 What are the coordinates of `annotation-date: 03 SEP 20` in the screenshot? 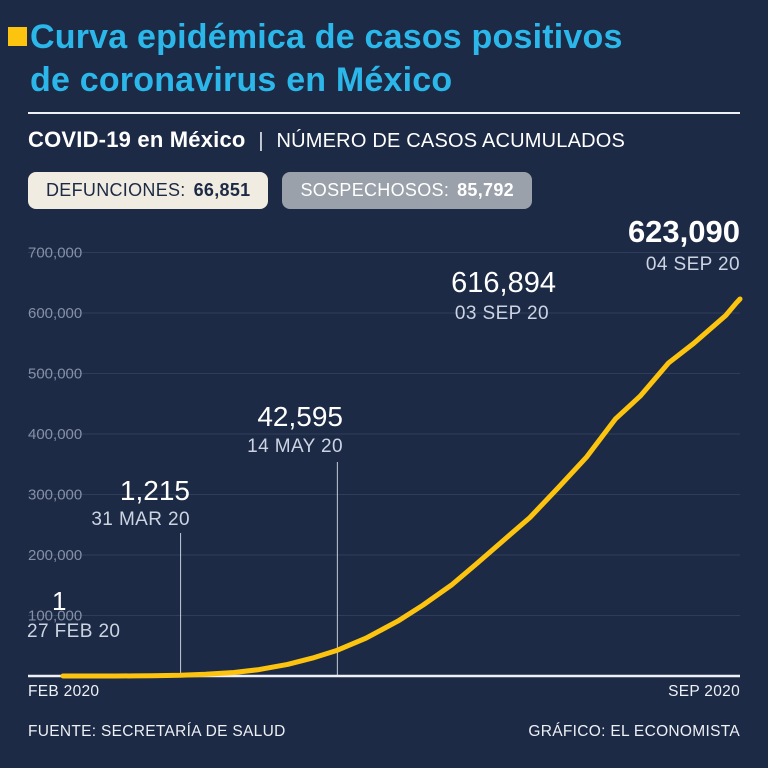 It's located at (501, 313).